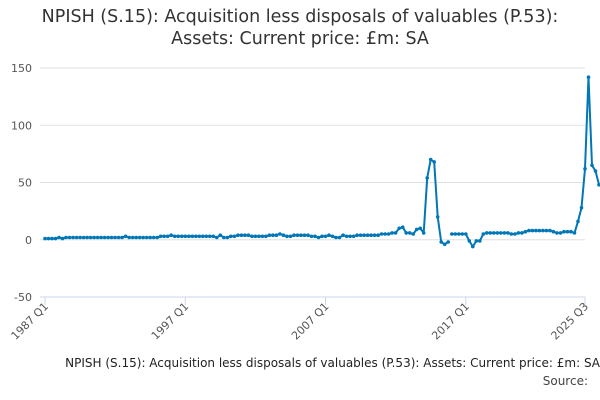  I want to click on y-tick-label: 100, so click(21, 125).